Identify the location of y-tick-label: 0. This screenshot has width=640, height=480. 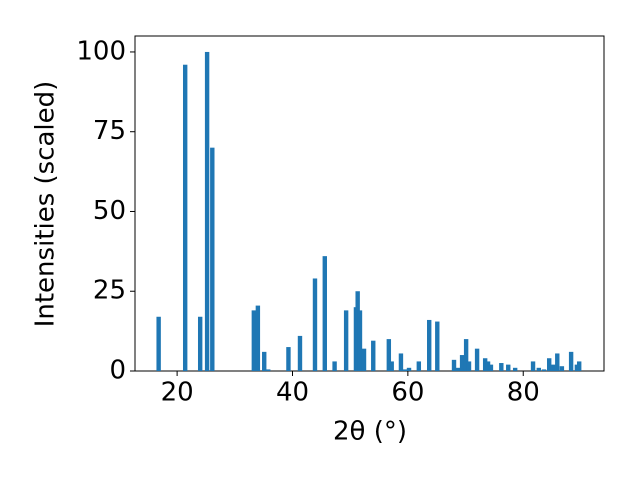
(117, 371).